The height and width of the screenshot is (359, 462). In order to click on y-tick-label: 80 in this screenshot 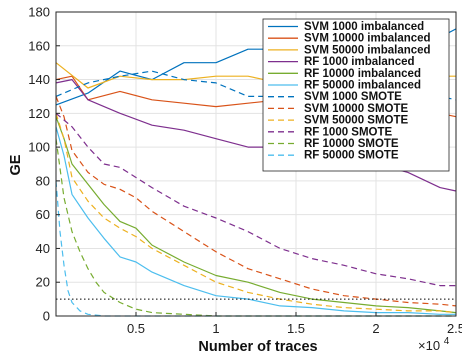, I will do `click(43, 180)`.